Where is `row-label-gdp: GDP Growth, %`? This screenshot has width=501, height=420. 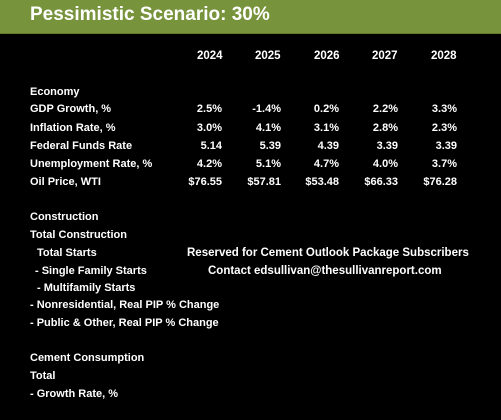 row-label-gdp: GDP Growth, % is located at coordinates (71, 109).